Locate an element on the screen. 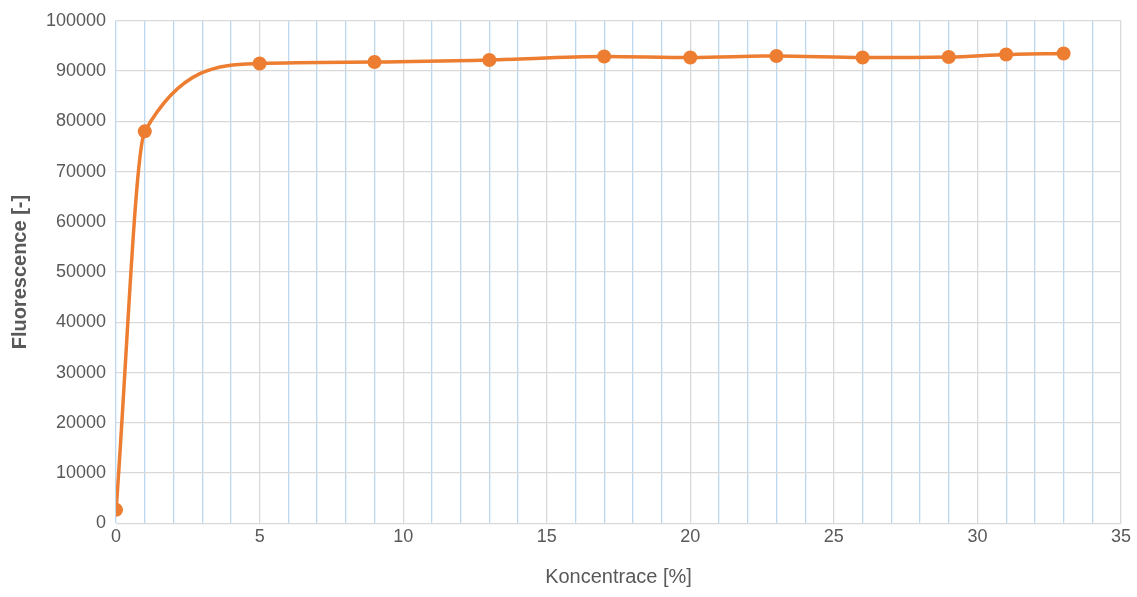 The height and width of the screenshot is (597, 1137). x-tick-label: 25 is located at coordinates (833, 536).